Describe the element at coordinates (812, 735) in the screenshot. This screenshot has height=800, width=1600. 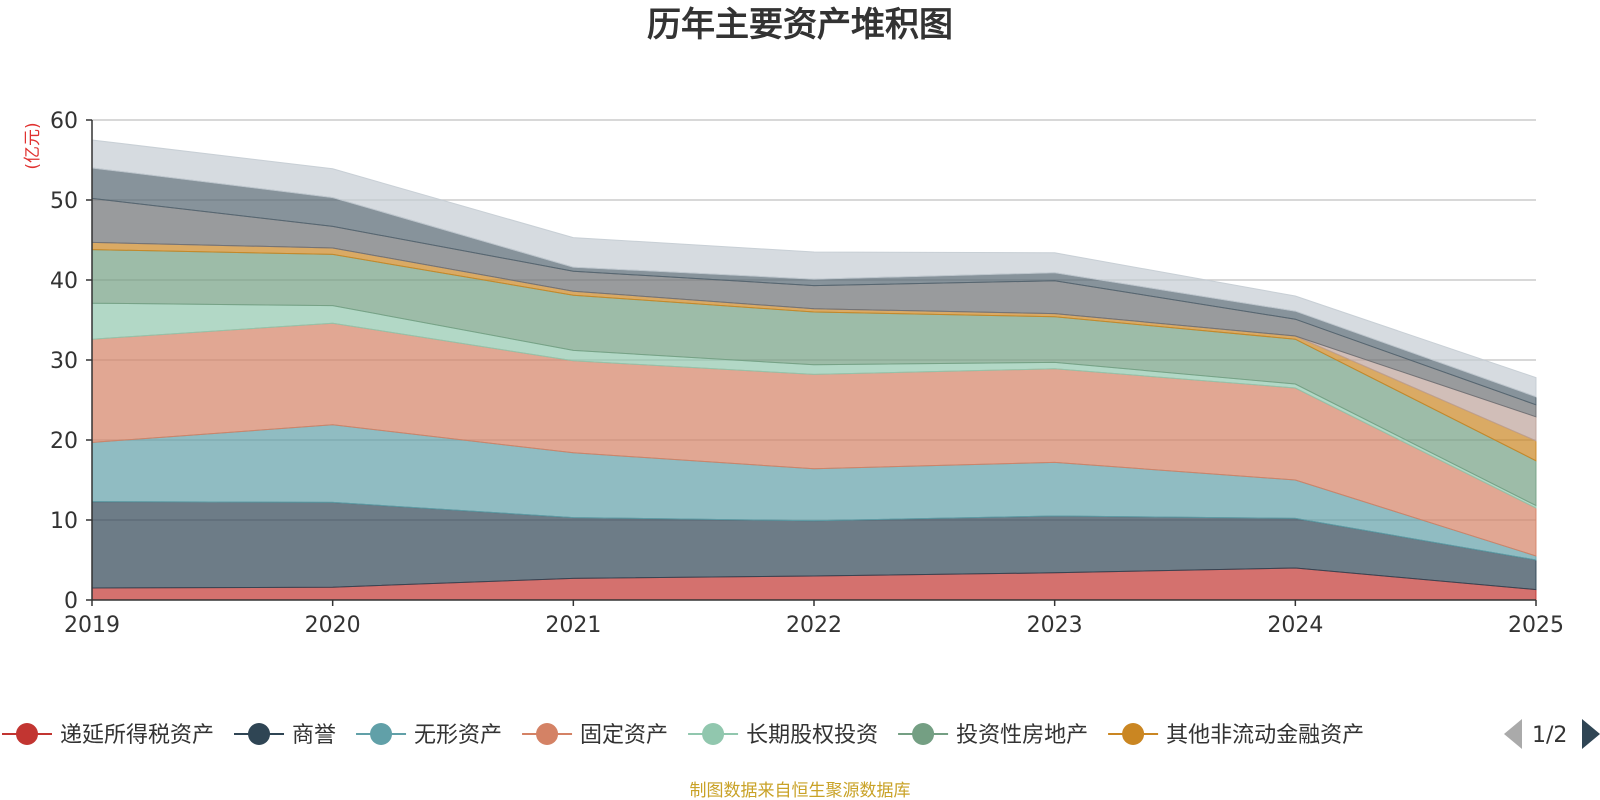
I see `legend-label-4: 长期股权投资` at that location.